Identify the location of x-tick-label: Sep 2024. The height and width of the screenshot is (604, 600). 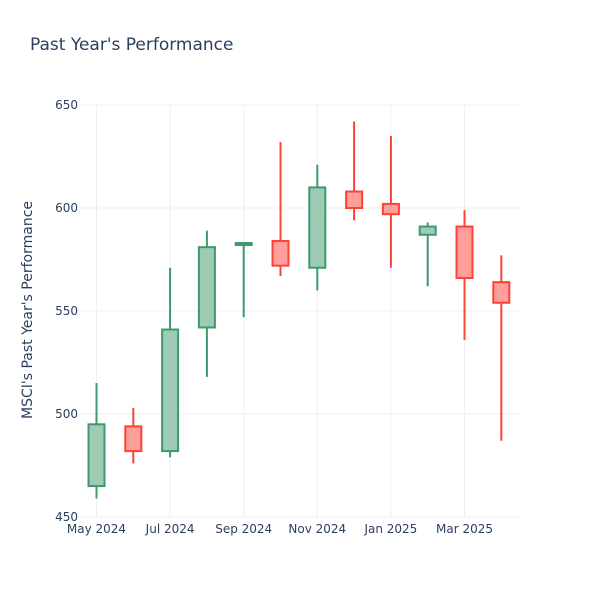
(243, 529).